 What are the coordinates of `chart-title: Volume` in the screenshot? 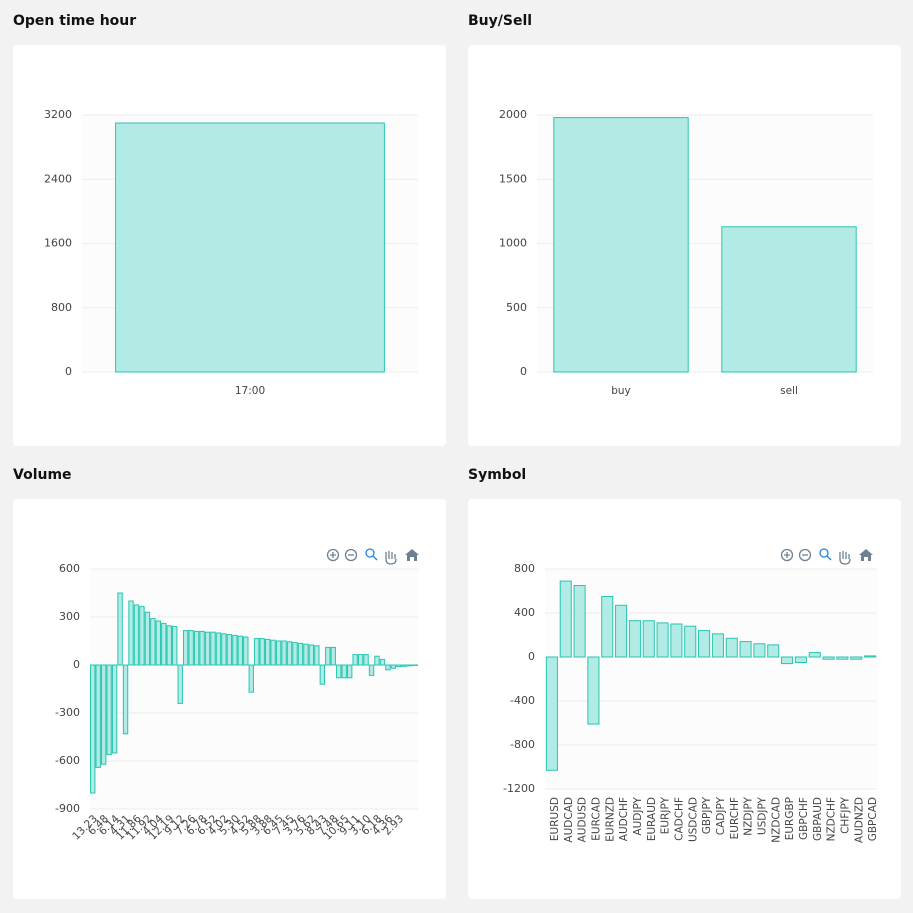 It's located at (42, 475).